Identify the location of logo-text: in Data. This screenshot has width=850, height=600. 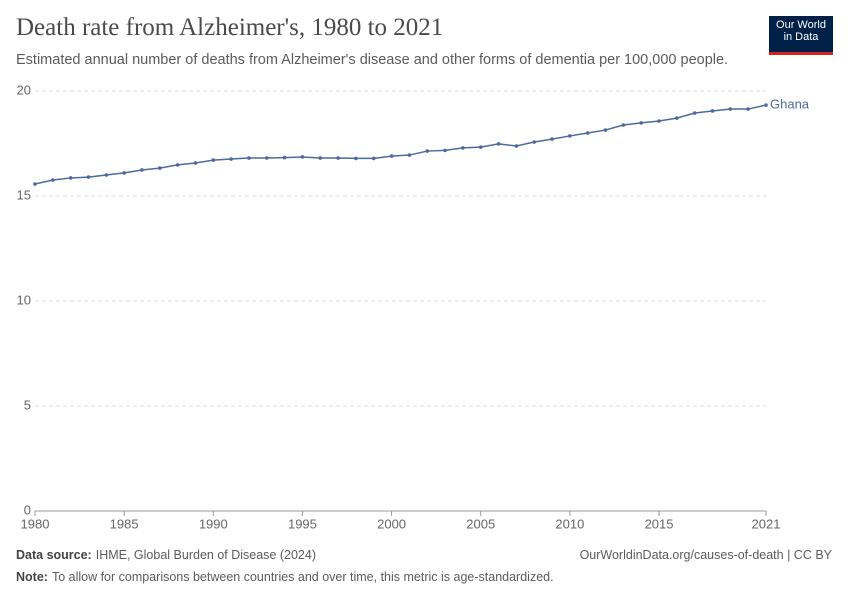
(801, 37).